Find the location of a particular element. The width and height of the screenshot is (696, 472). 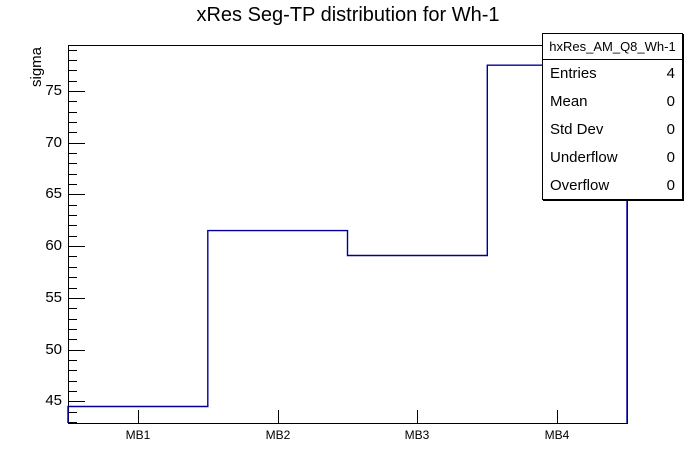

stats-row: Overflow 0 is located at coordinates (612, 185).